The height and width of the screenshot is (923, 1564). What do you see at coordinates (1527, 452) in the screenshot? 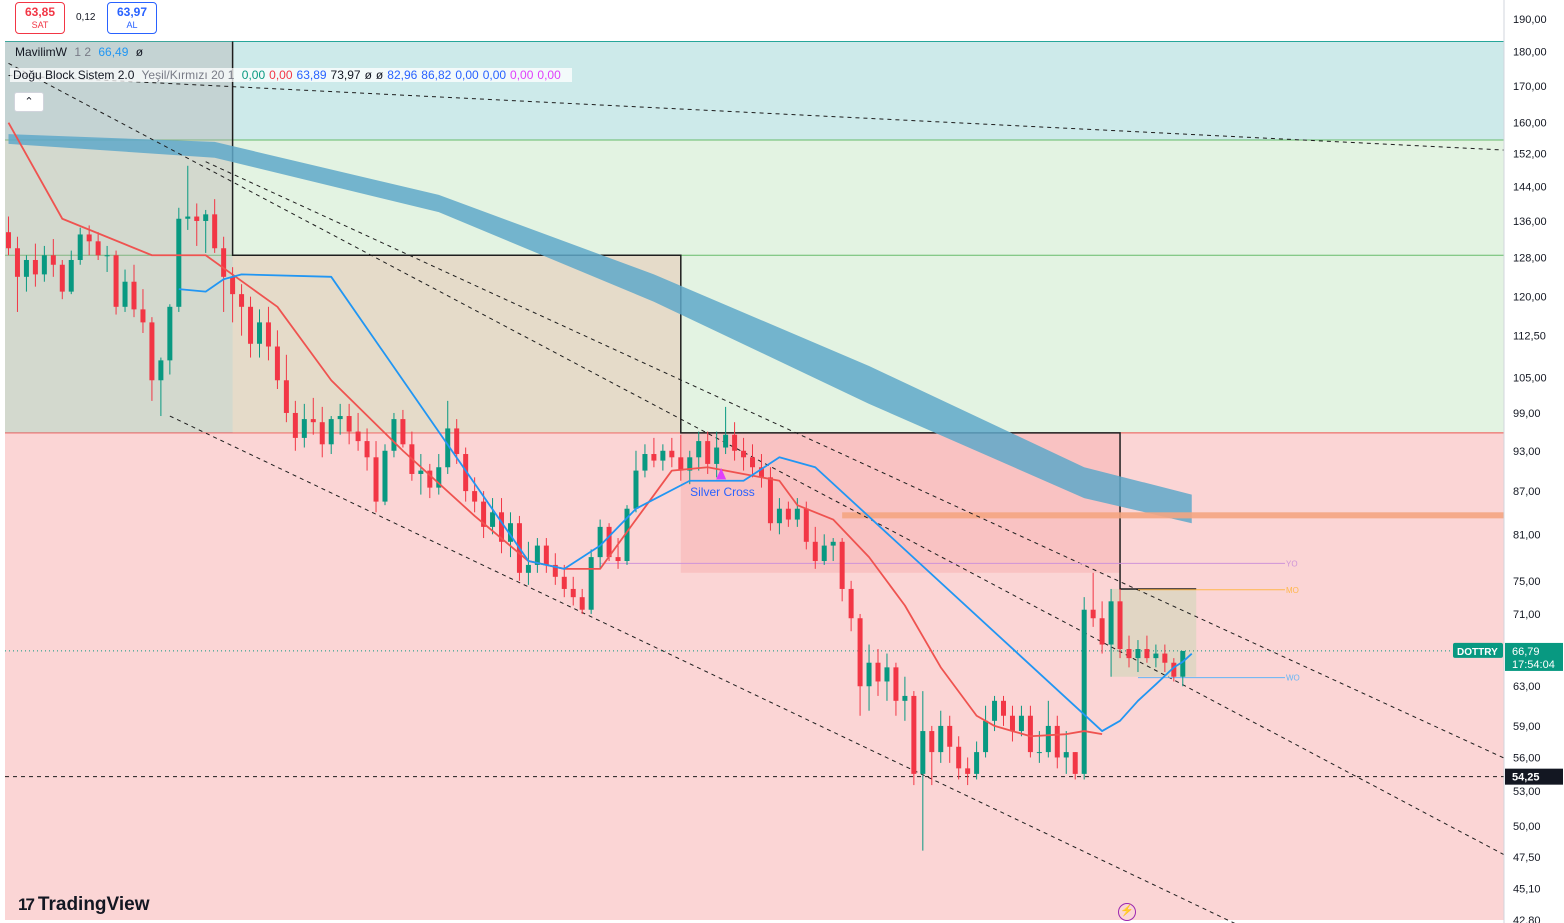
I see `y-tick-label: 93,00` at bounding box center [1527, 452].